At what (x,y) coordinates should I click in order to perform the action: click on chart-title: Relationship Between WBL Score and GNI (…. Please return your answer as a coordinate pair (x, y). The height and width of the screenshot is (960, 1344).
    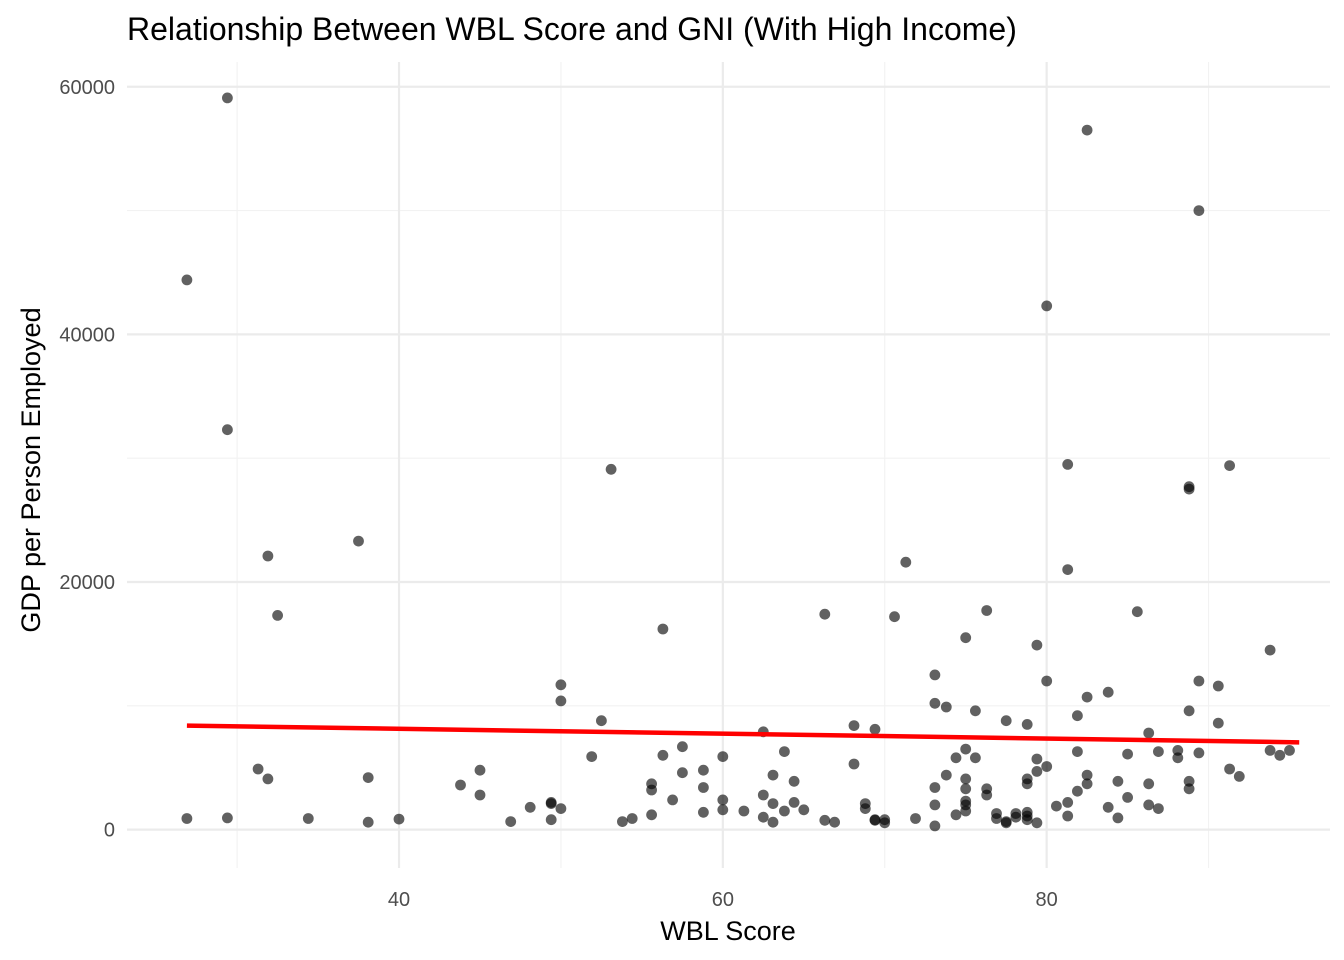
    Looking at the image, I should click on (572, 29).